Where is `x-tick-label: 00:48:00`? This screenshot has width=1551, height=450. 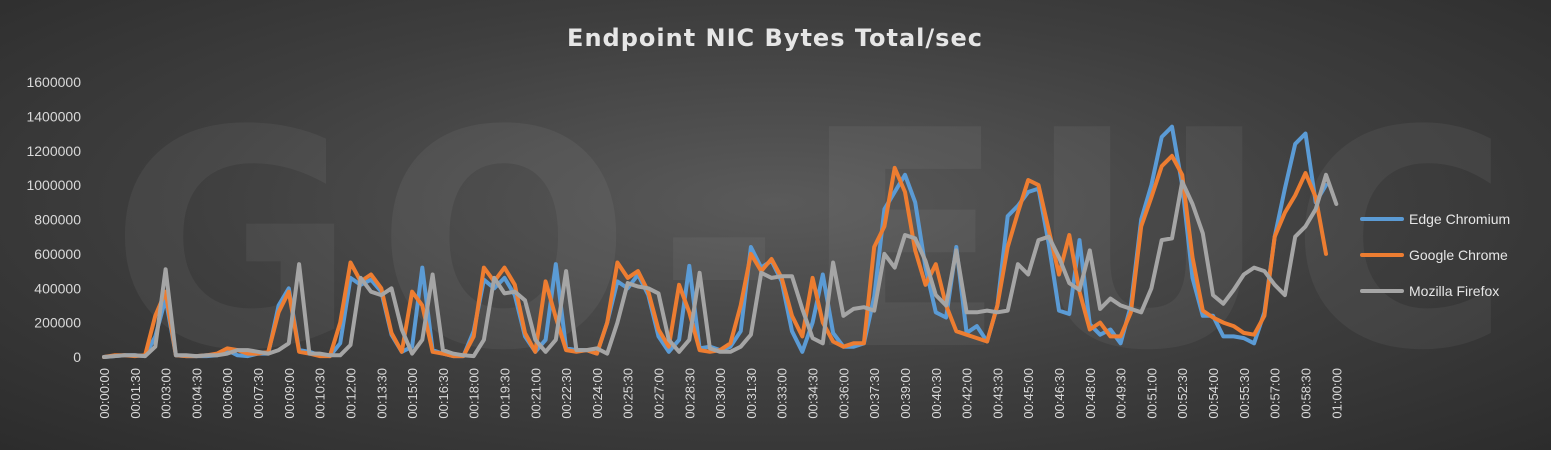
x-tick-label: 00:48:00 is located at coordinates (1090, 393).